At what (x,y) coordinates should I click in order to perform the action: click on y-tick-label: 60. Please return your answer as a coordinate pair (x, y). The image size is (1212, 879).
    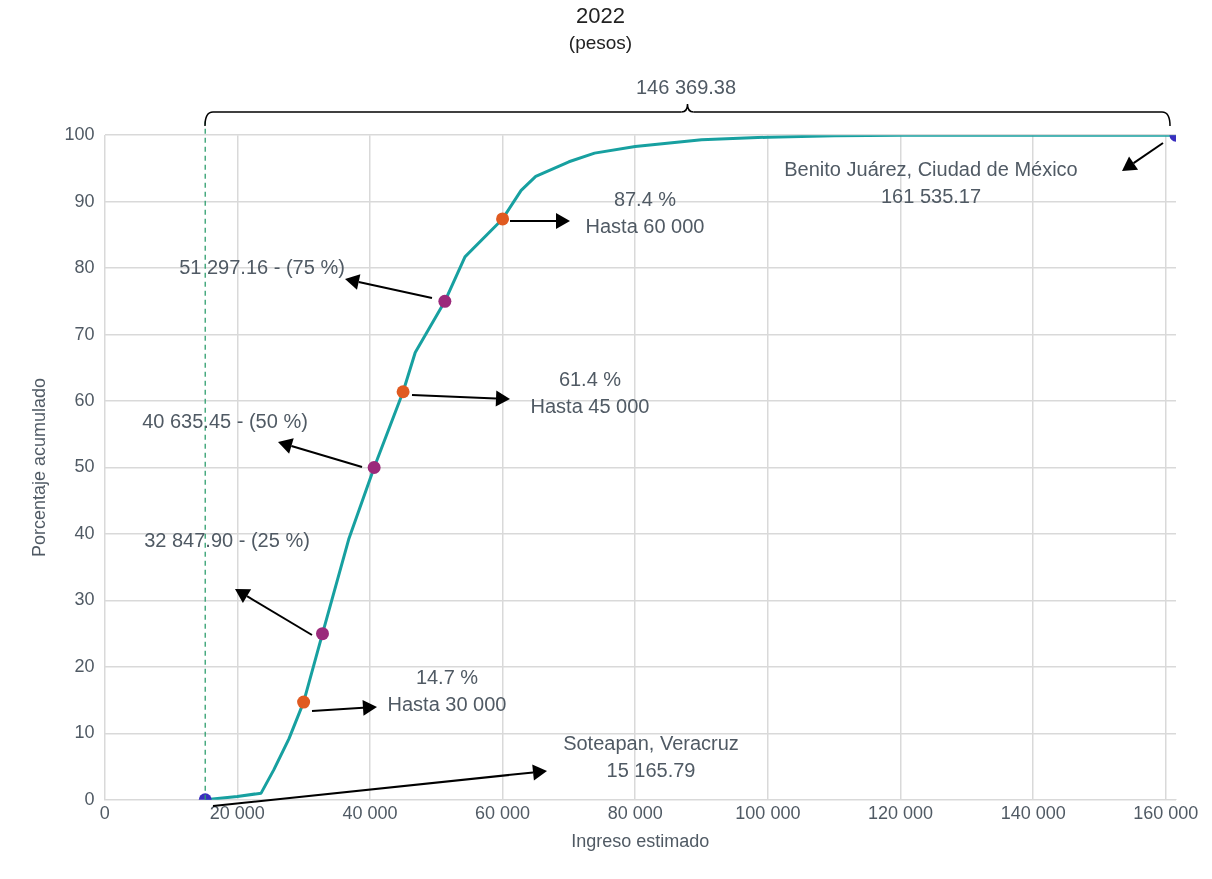
    Looking at the image, I should click on (84, 400).